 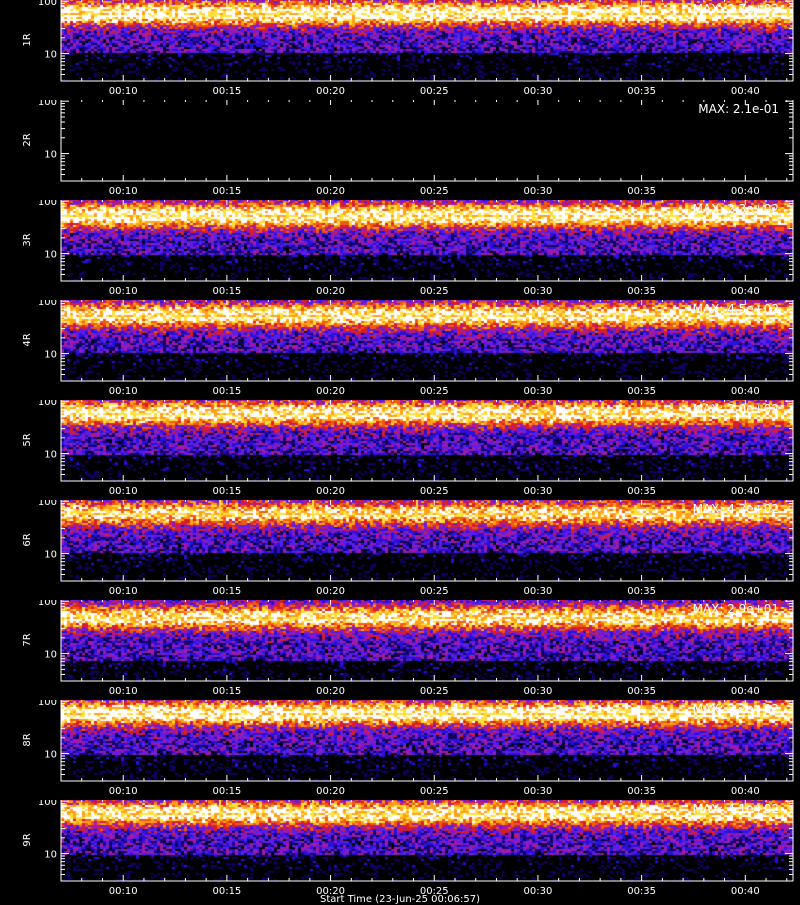 I want to click on max-annotation: MAX: 4.5e+02, so click(x=736, y=309).